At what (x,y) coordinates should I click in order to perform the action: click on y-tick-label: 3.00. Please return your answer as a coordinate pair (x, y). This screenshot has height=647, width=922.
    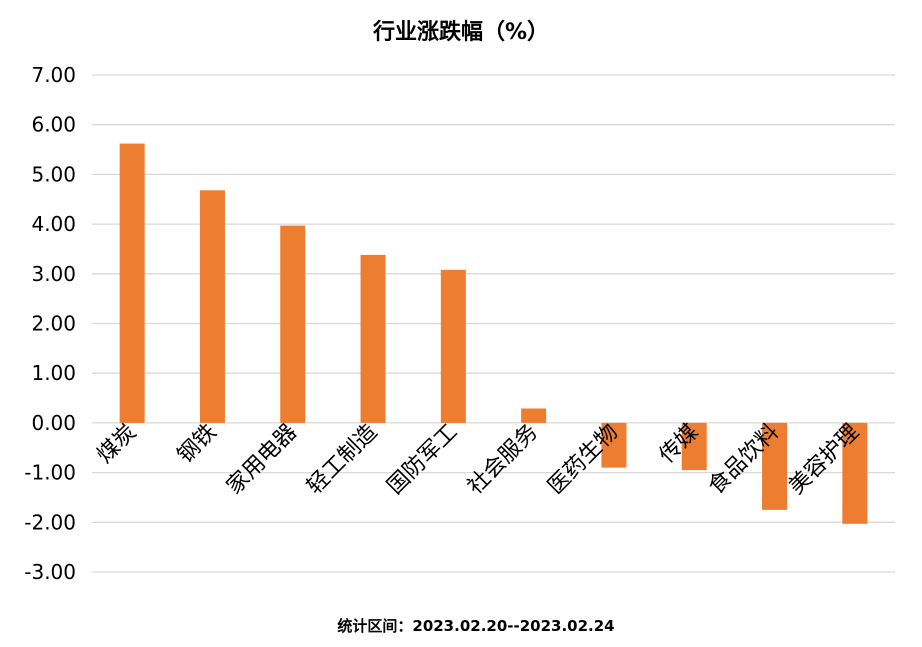
    Looking at the image, I should click on (53, 274).